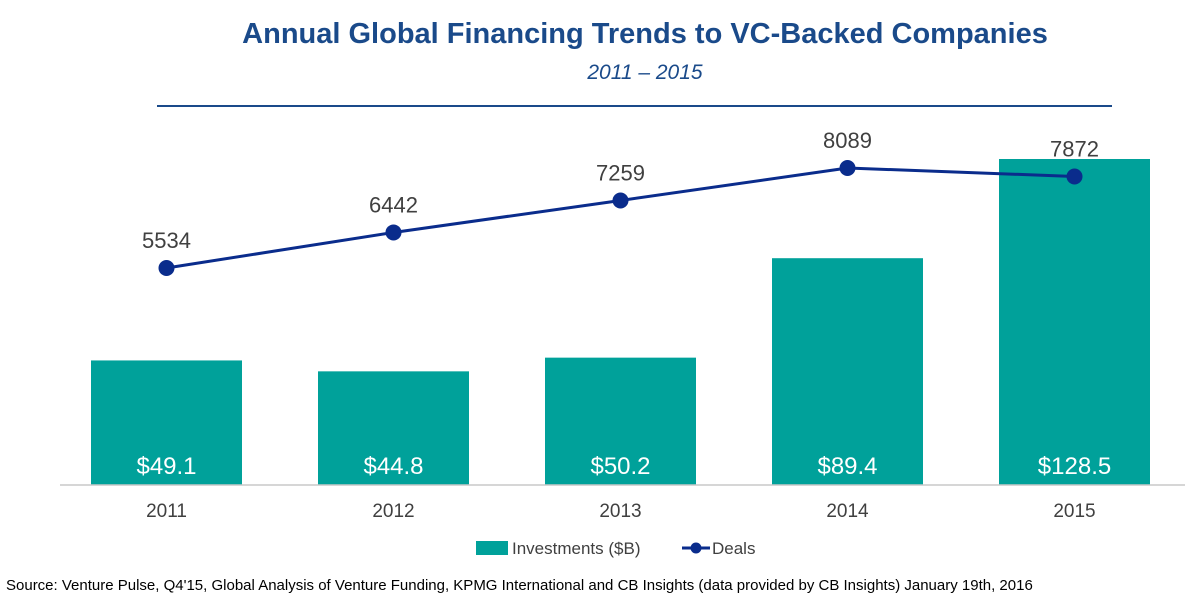 This screenshot has height=597, width=1200. What do you see at coordinates (696, 548) in the screenshot?
I see `legend-swatch-deals-marker` at bounding box center [696, 548].